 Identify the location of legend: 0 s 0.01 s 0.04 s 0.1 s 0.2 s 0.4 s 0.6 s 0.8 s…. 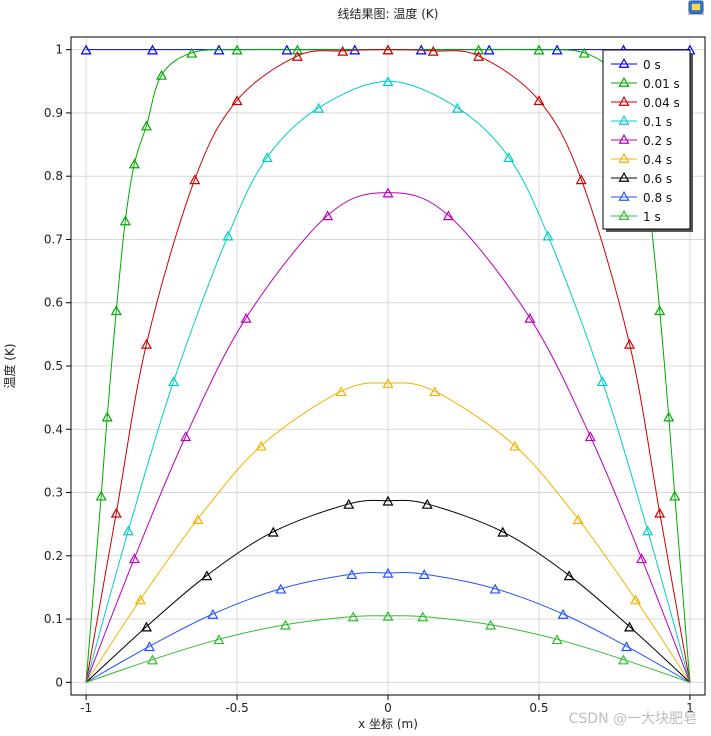
(647, 140).